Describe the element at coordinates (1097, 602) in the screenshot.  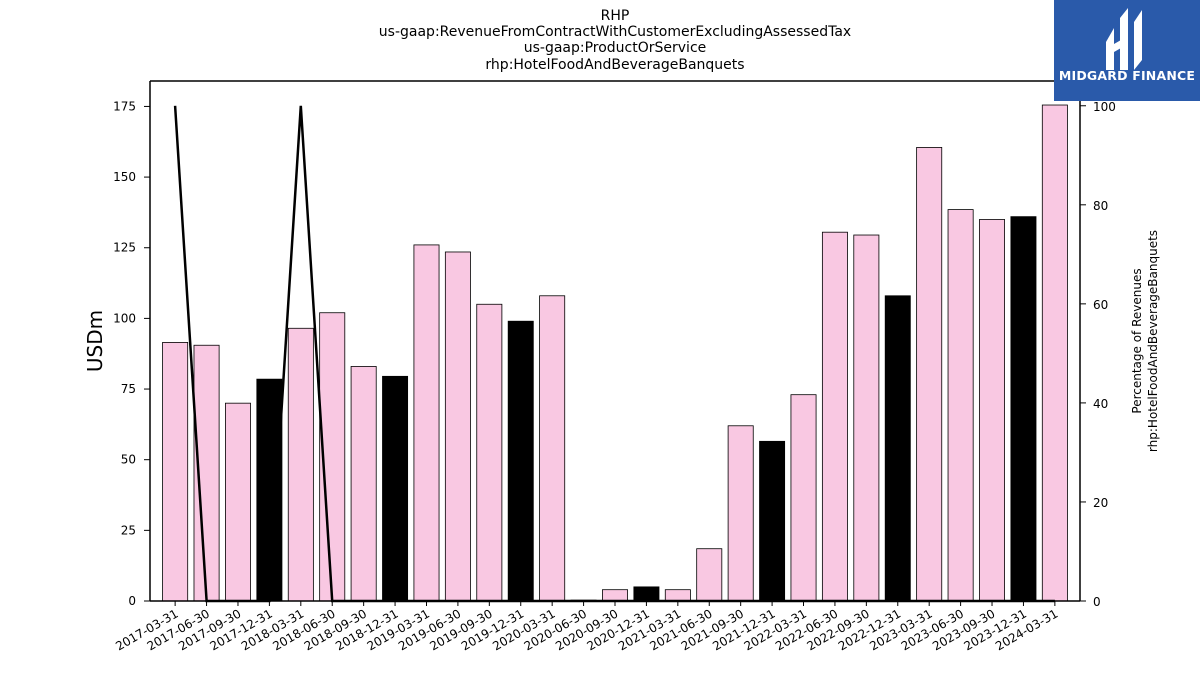
I see `y2-tick-label-0: 0` at that location.